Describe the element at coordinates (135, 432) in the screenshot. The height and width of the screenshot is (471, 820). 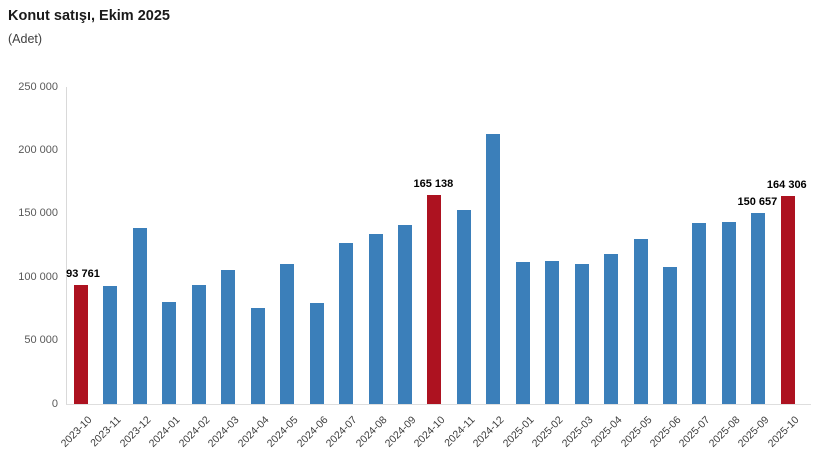
I see `x-axis-tick-label: 2023-12` at that location.